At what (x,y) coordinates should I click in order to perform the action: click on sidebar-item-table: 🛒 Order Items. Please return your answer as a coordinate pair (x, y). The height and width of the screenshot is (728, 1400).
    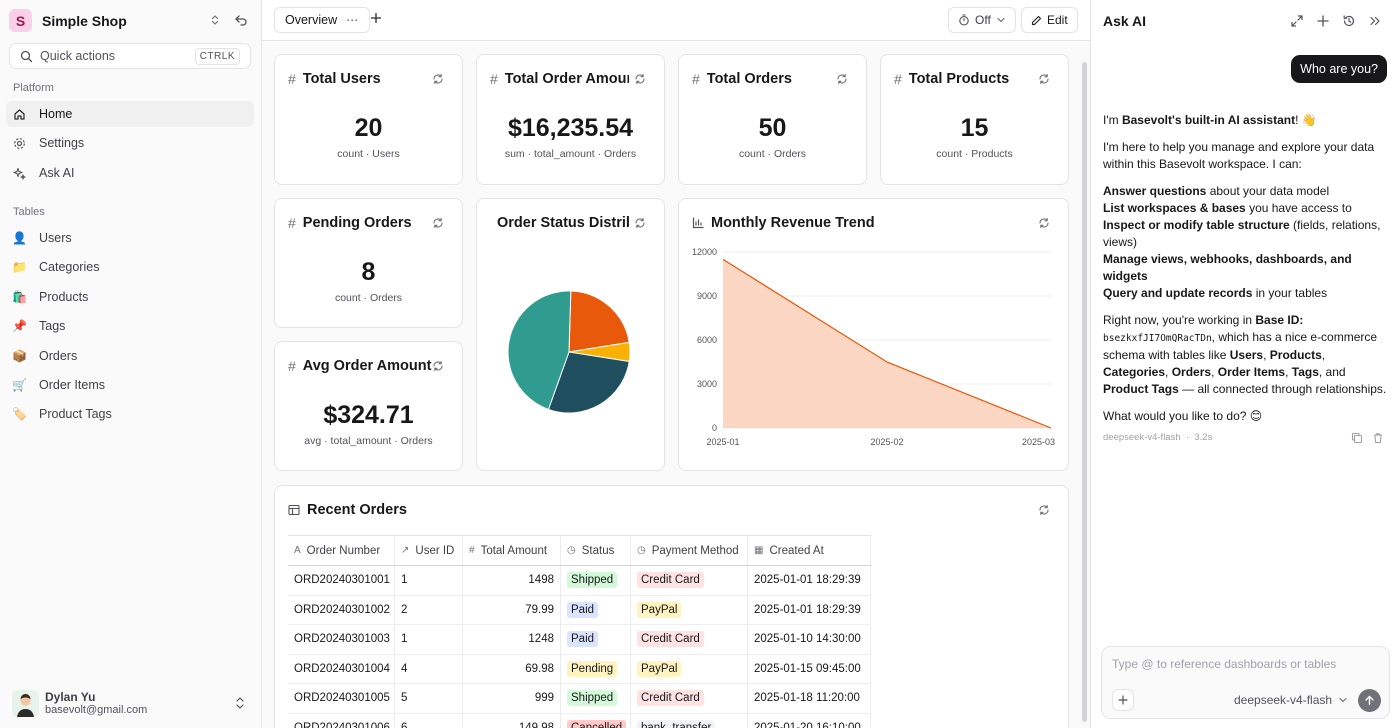
    Looking at the image, I should click on (130, 385).